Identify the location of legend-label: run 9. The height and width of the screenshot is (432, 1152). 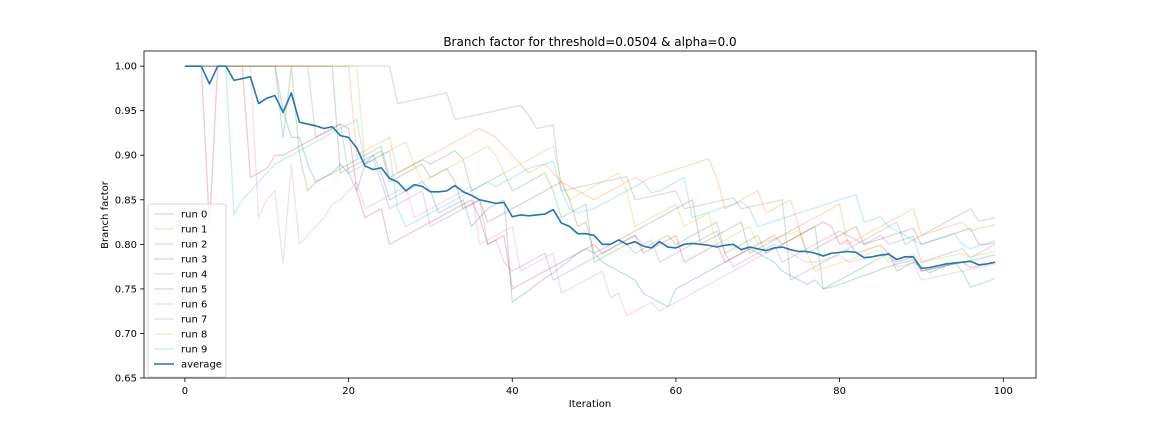
(194, 350).